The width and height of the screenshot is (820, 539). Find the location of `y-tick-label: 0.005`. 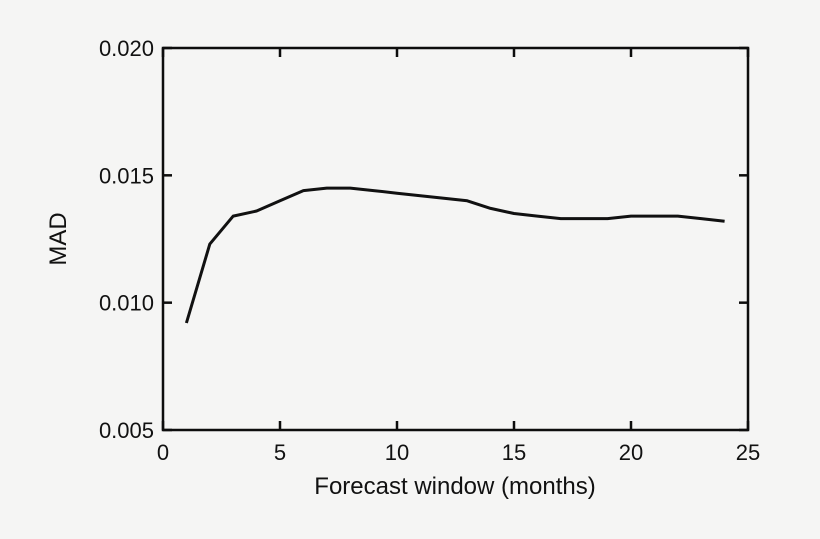

y-tick-label: 0.005 is located at coordinates (126, 430).